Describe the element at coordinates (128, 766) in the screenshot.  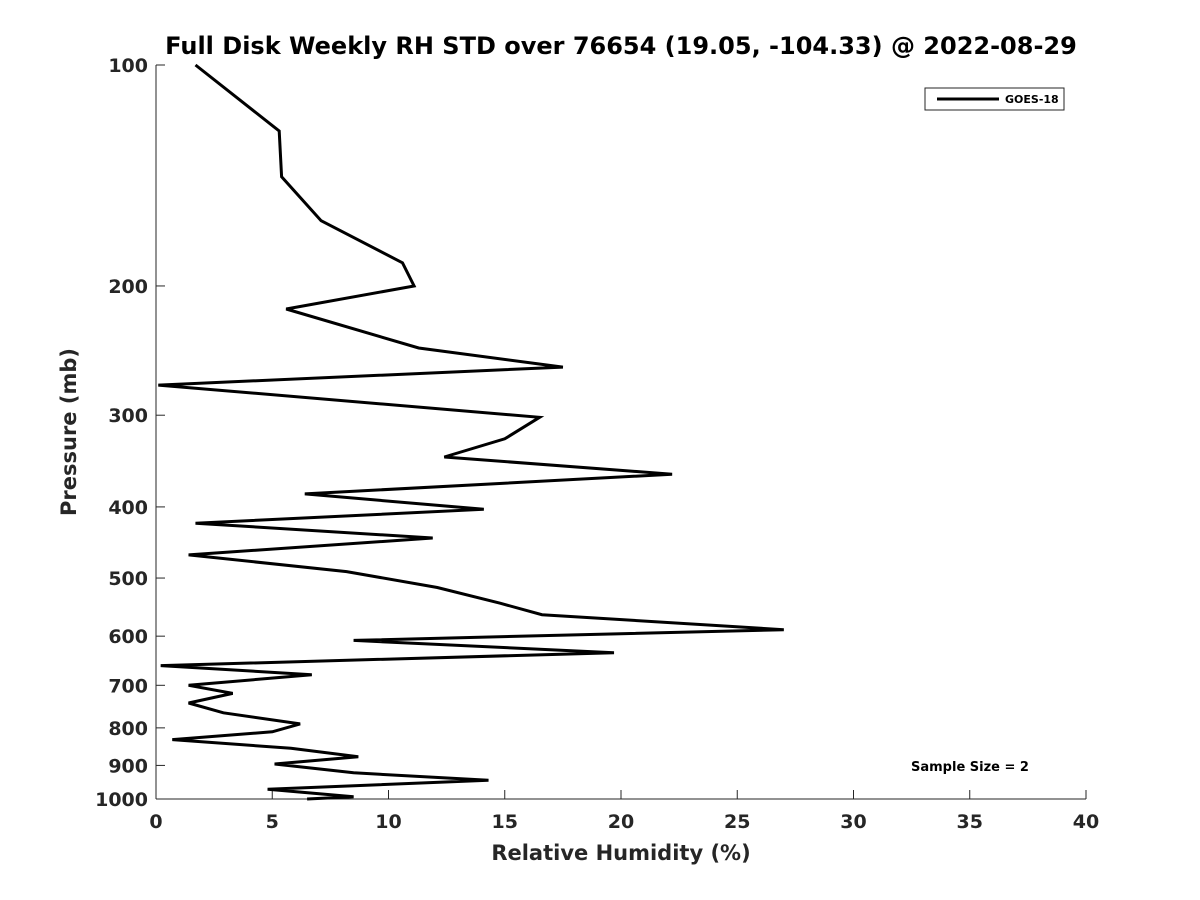
I see `y-tick-label: 900` at that location.